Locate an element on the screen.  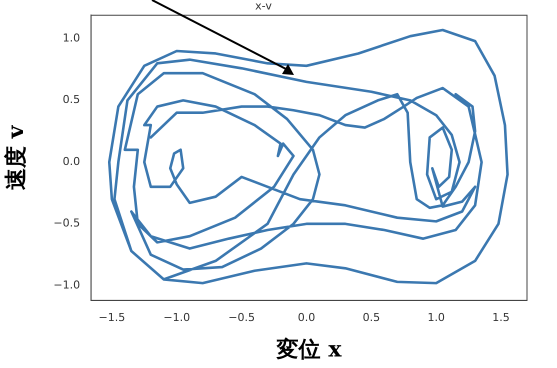
x-tick-label: −1.5 is located at coordinates (112, 317).